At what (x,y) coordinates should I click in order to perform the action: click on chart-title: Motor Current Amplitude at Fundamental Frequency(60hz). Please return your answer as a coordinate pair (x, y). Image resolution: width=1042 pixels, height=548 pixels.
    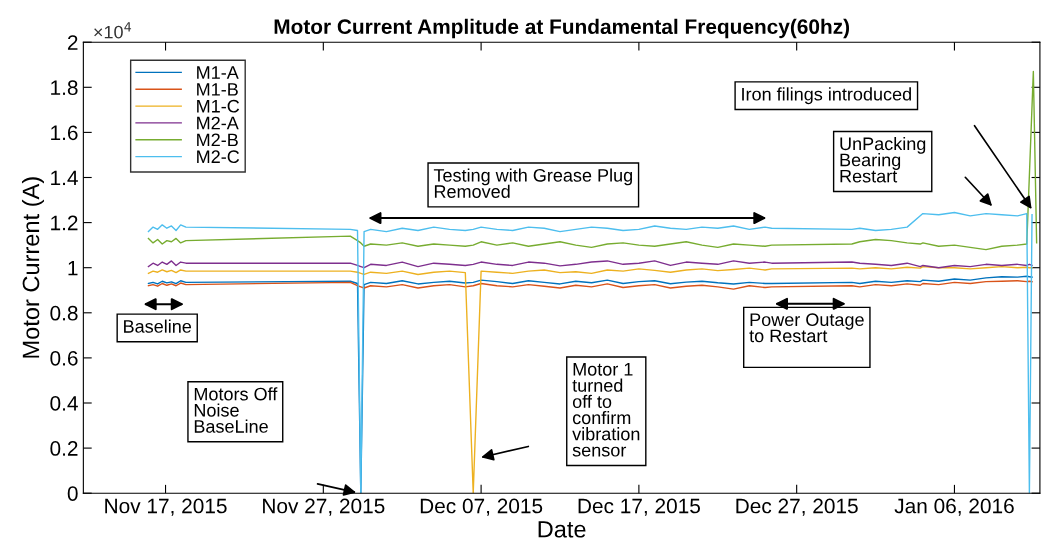
    Looking at the image, I should click on (562, 28).